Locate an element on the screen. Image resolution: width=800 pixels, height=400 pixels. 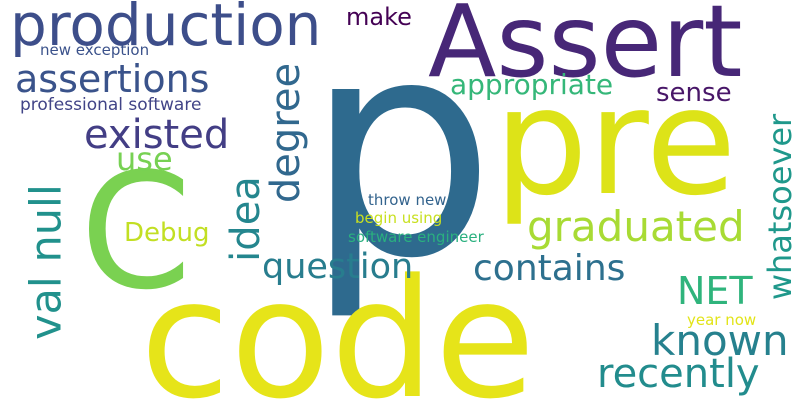
word-known: known is located at coordinates (720, 340).